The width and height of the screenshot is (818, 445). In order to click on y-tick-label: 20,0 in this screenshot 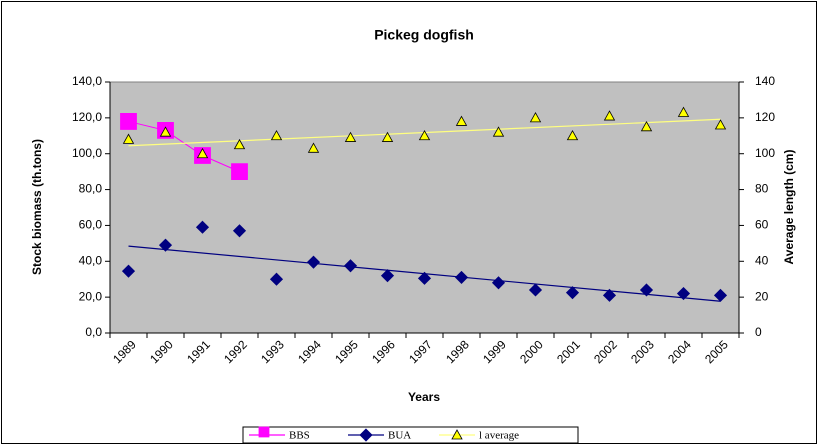, I will do `click(91, 296)`.